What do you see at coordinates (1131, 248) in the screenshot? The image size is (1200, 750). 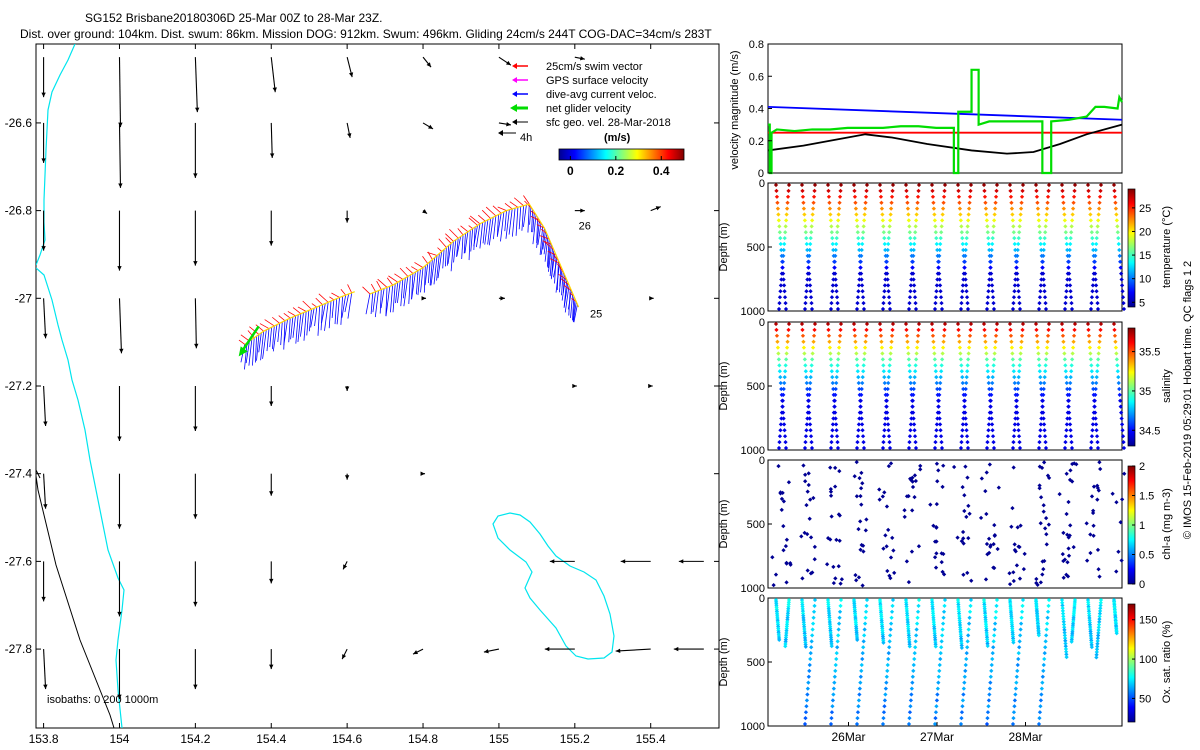 I see `profile-colorbar` at bounding box center [1131, 248].